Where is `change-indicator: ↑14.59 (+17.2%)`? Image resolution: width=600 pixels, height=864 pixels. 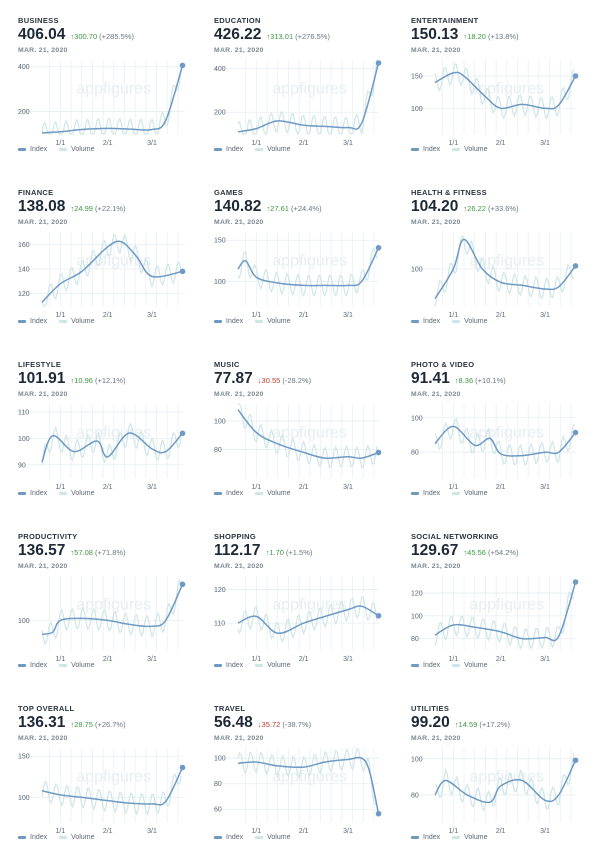 change-indicator: ↑14.59 (+17.2%) is located at coordinates (482, 724).